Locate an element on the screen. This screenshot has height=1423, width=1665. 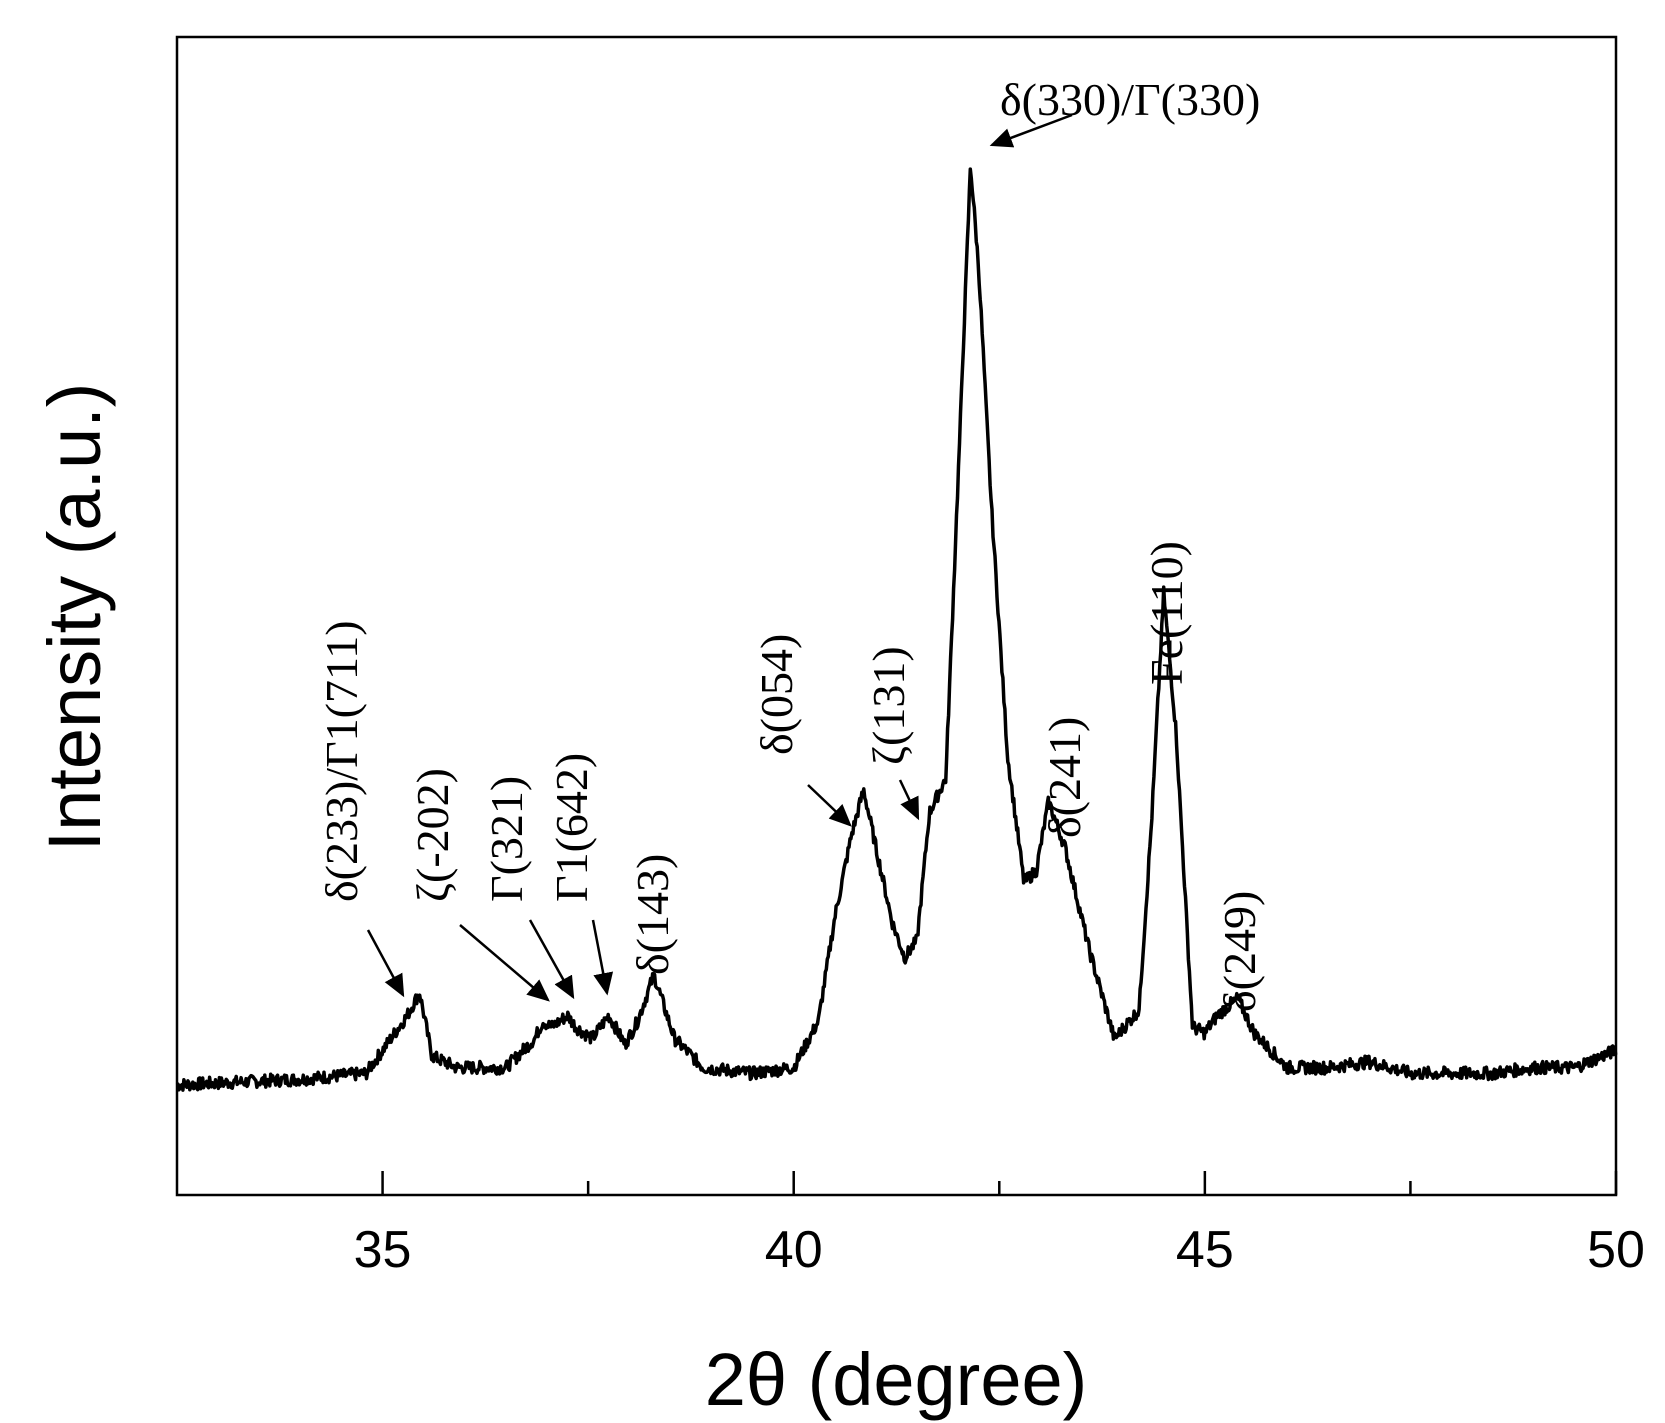
peak-label: Γ1(642) is located at coordinates (571, 827).